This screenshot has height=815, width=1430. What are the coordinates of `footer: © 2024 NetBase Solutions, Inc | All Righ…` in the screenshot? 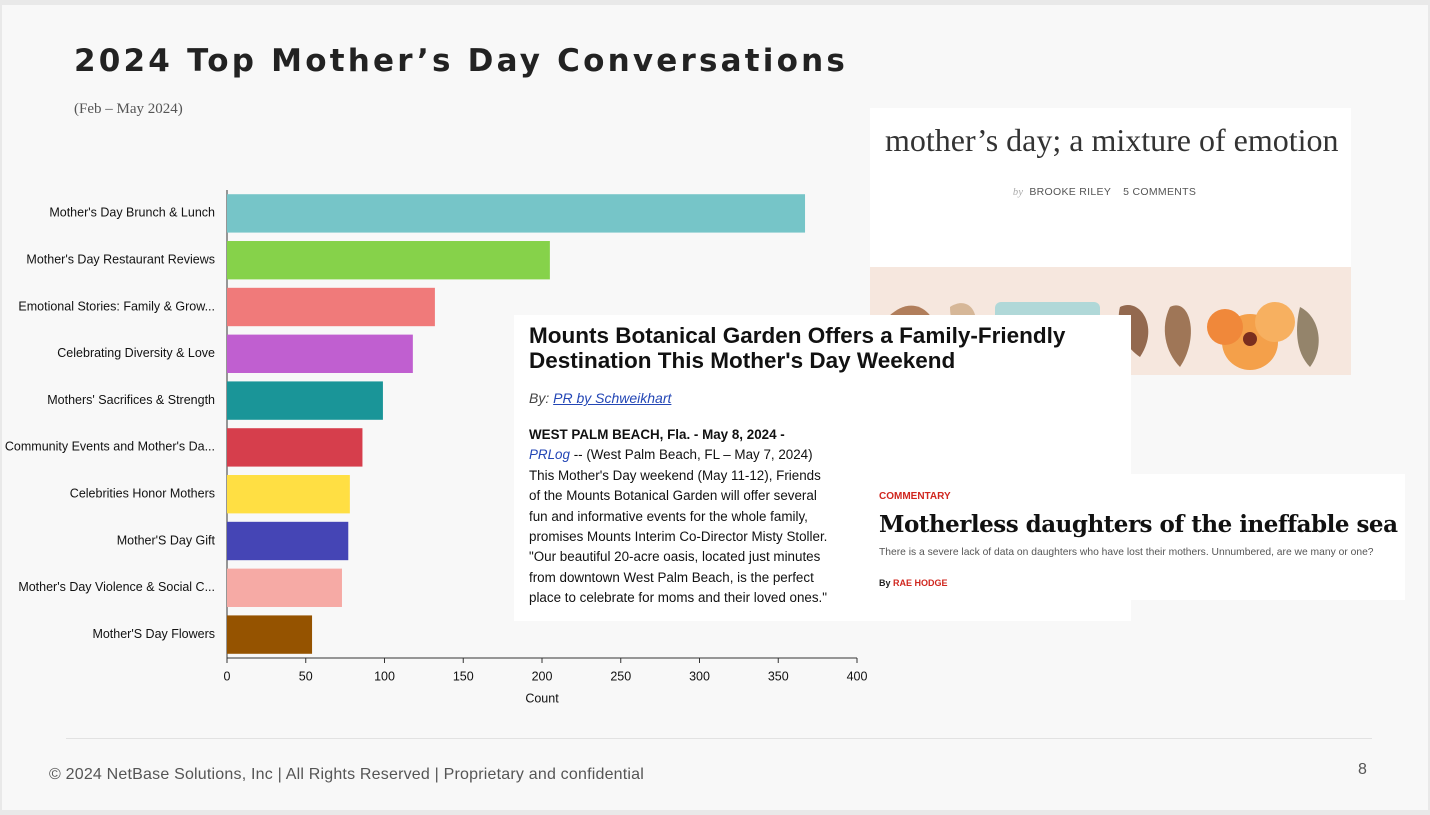 It's located at (347, 774).